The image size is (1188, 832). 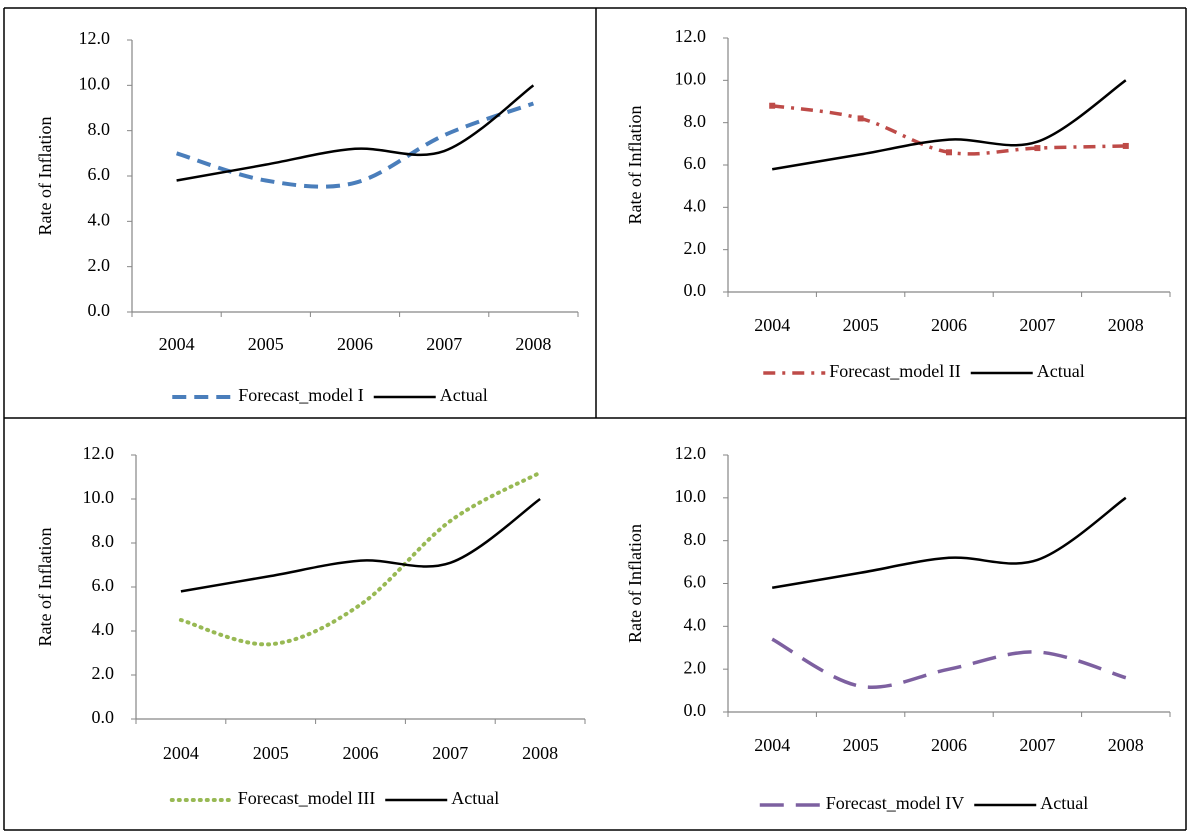 I want to click on legend: Forecast_model I Actual, so click(x=330, y=395).